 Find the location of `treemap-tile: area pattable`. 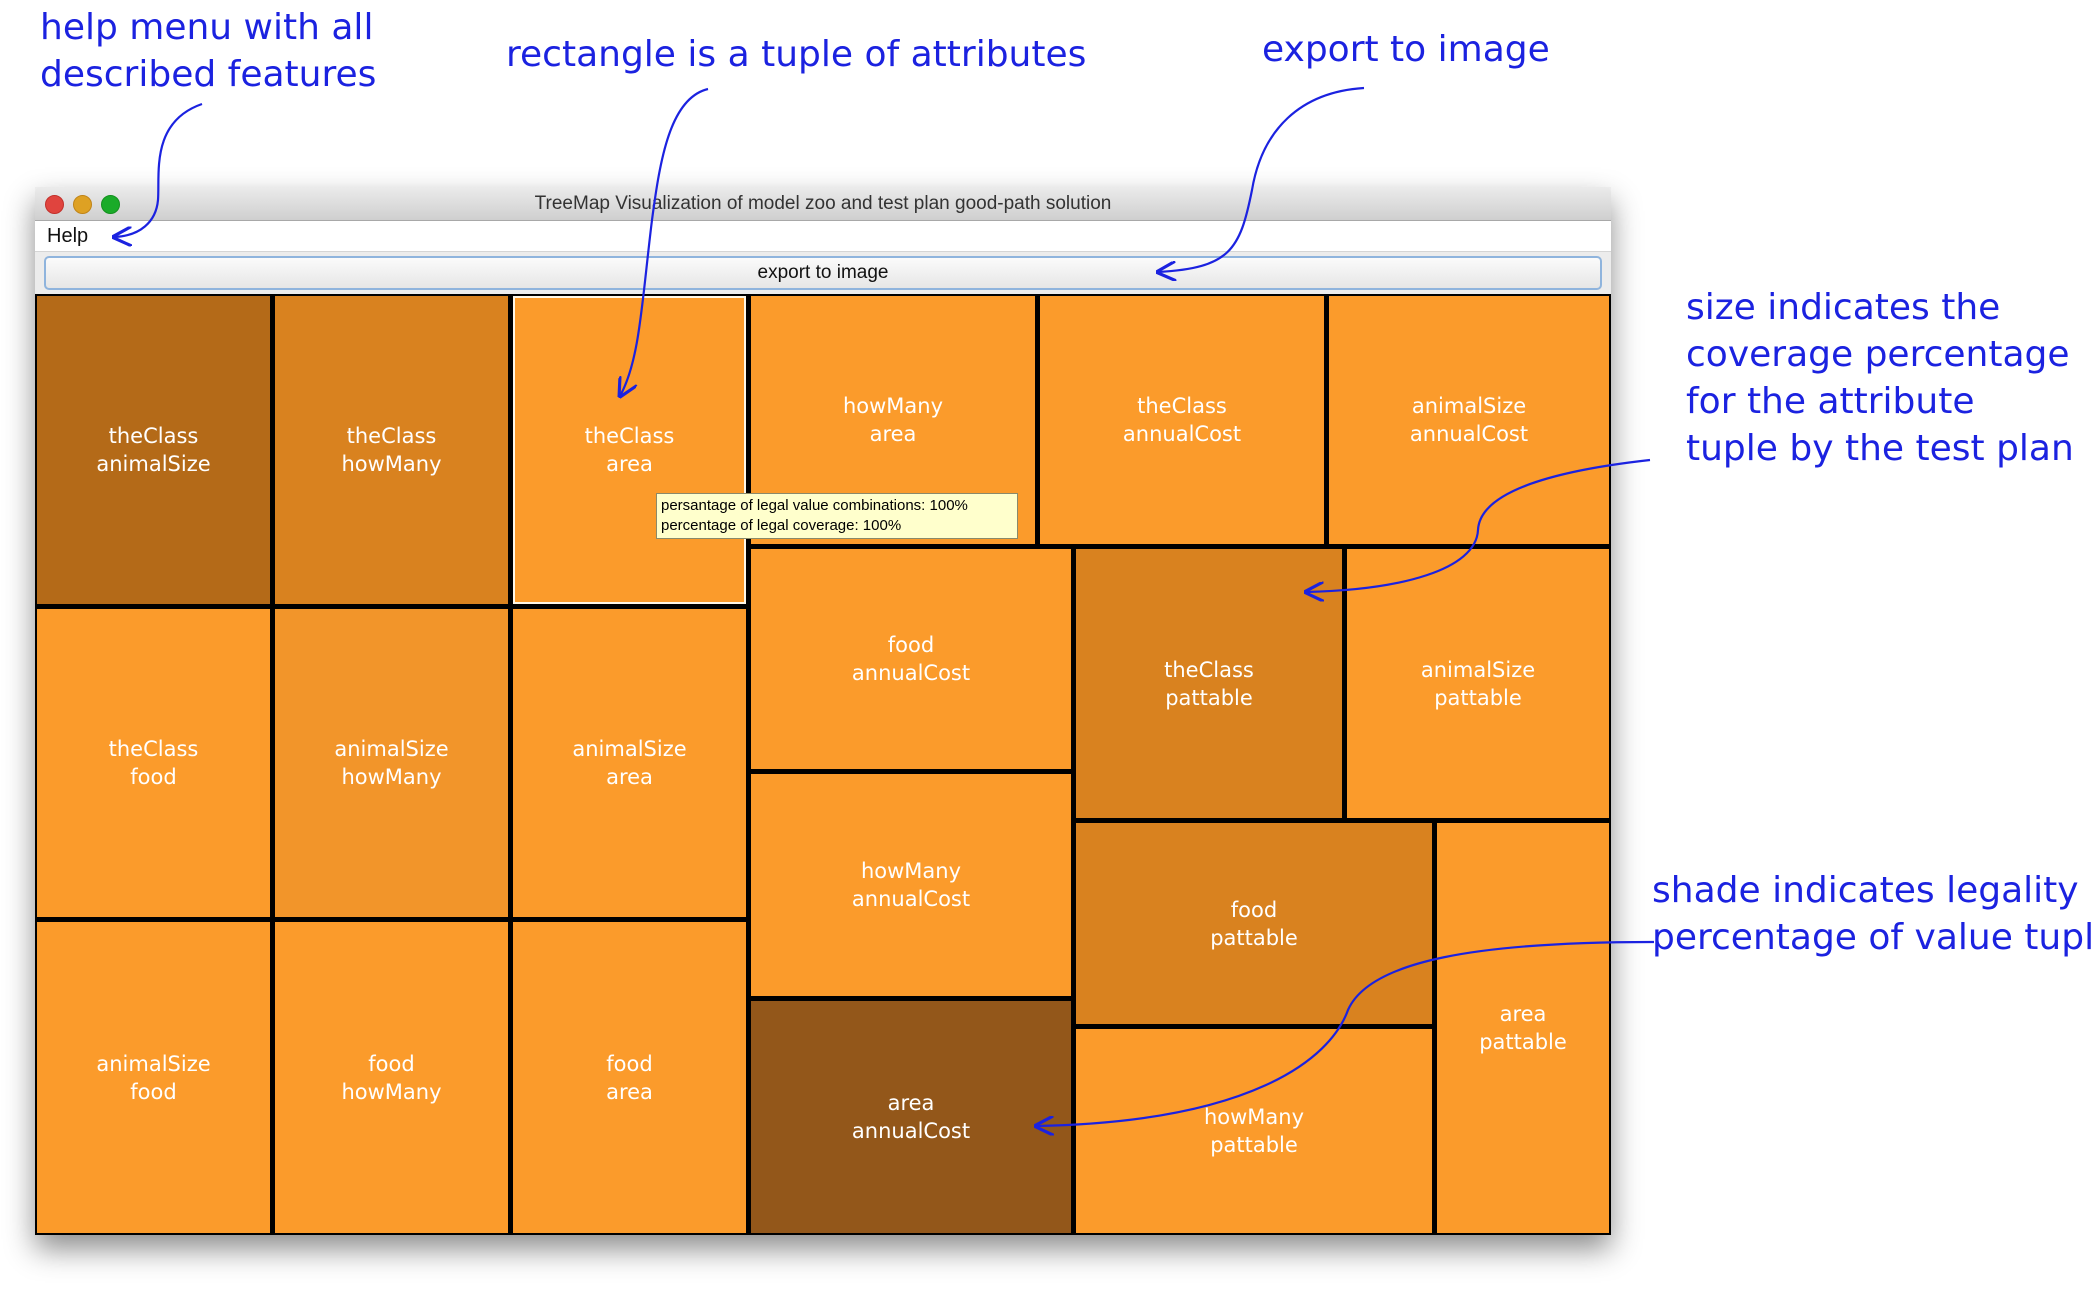

treemap-tile: area pattable is located at coordinates (1523, 1028).